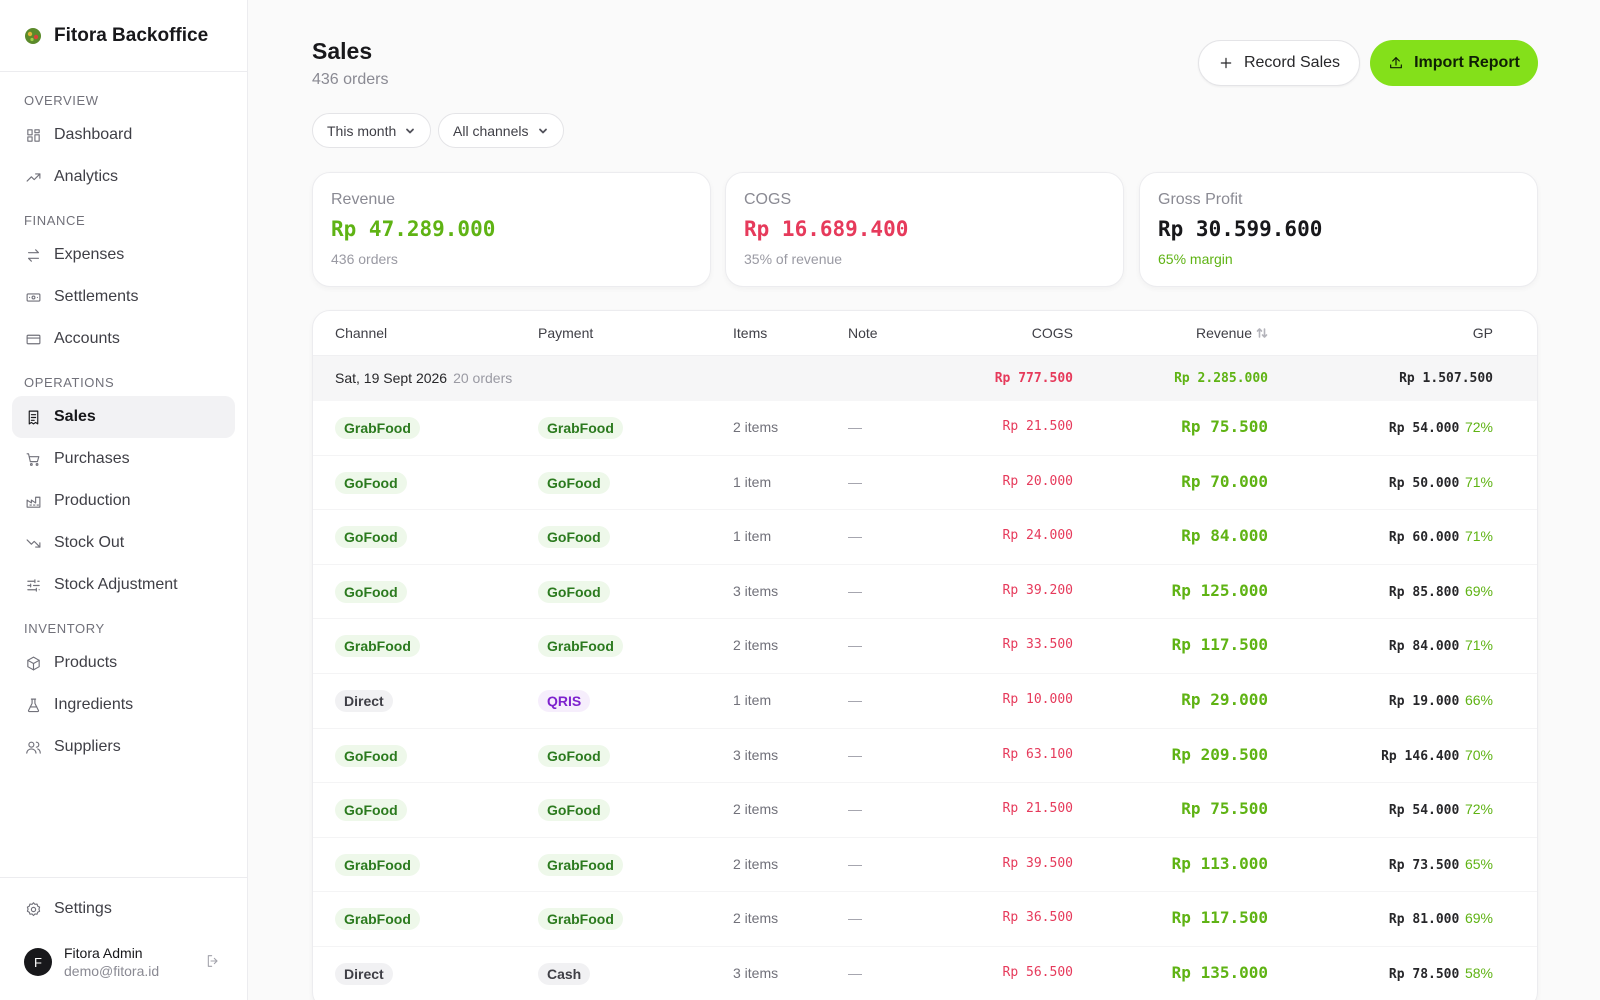  What do you see at coordinates (483, 378) in the screenshot?
I see `group-order-count: 20 orders` at bounding box center [483, 378].